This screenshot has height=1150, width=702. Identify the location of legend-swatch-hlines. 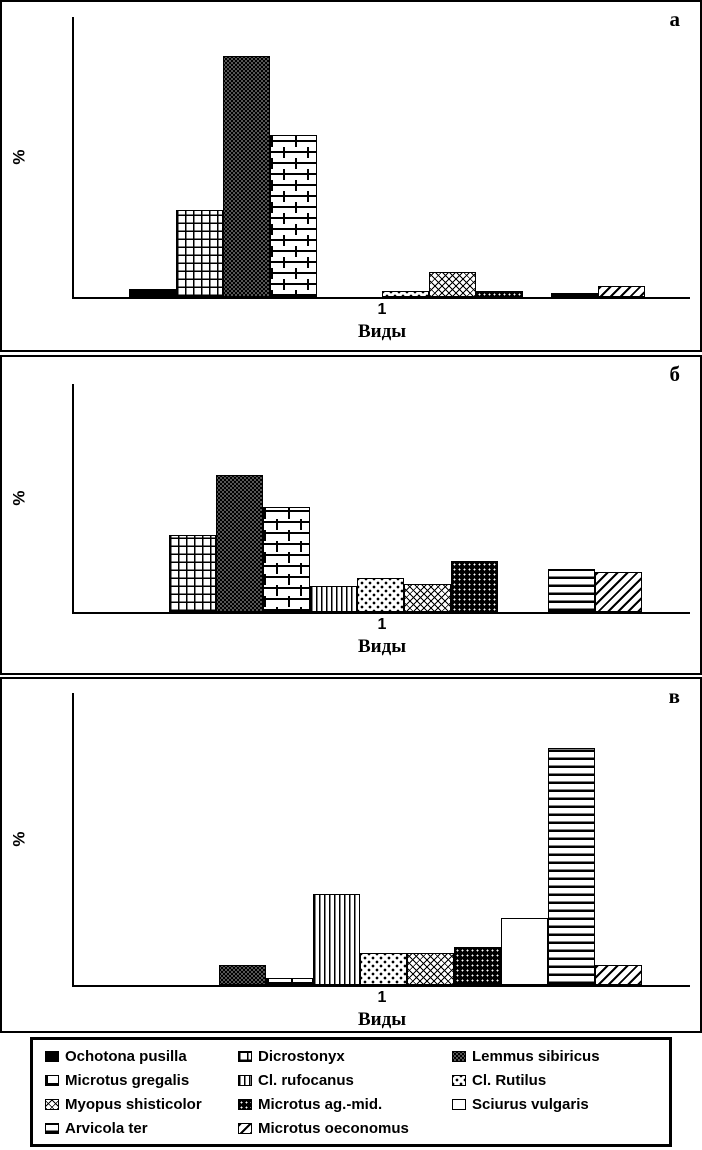
(52, 1128).